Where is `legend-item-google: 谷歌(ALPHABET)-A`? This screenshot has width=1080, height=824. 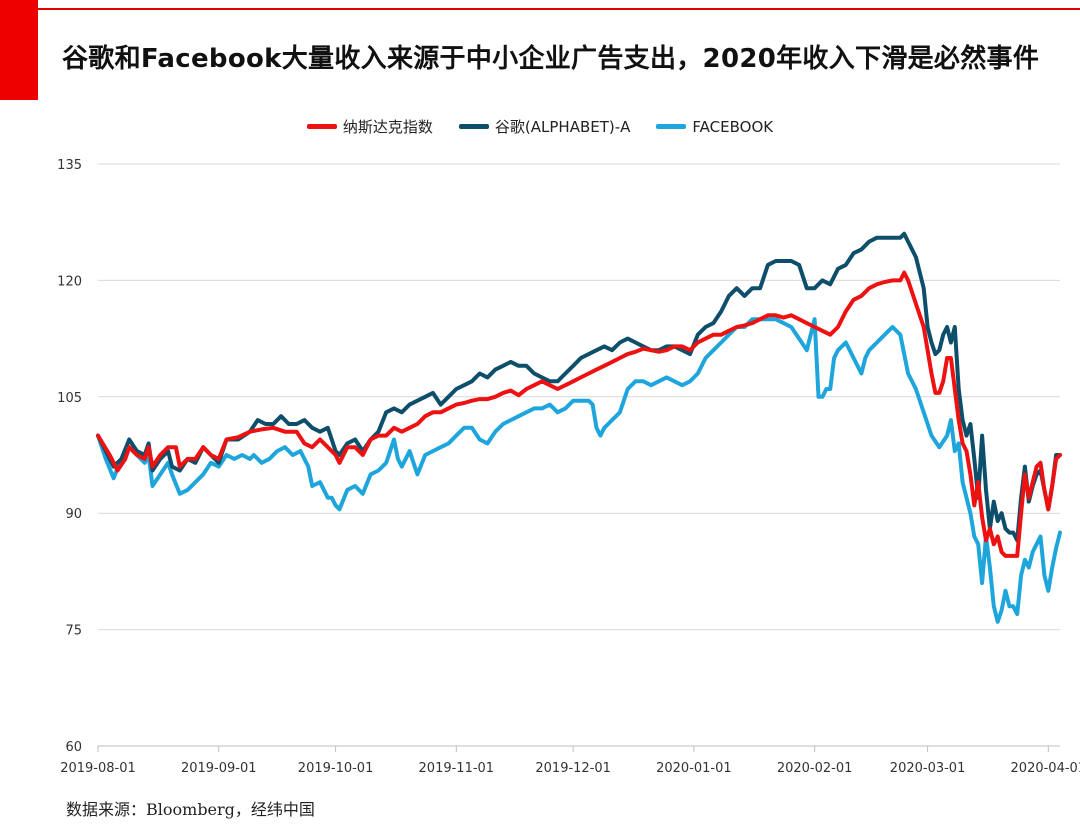 legend-item-google: 谷歌(ALPHABET)-A is located at coordinates (544, 126).